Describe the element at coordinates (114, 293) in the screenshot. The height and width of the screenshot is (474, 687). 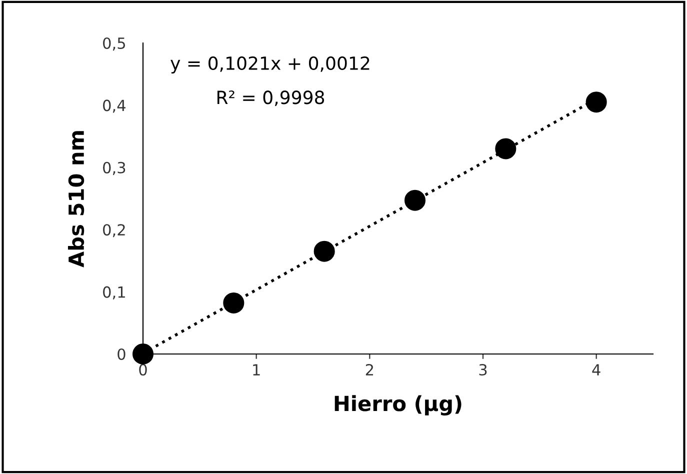
I see `y-tick-label: 0,1` at that location.